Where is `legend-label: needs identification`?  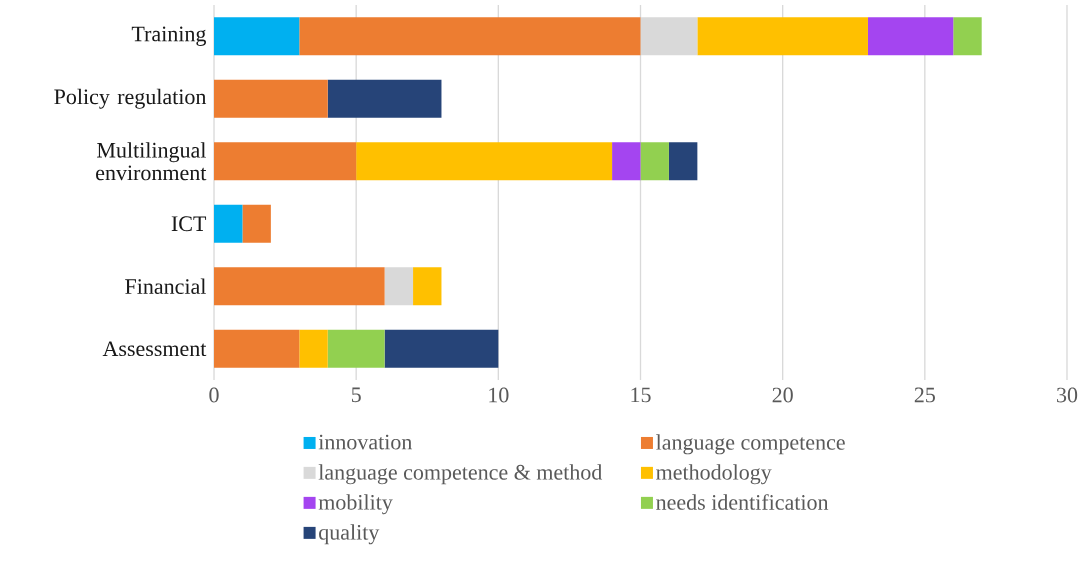
legend-label: needs identification is located at coordinates (742, 502).